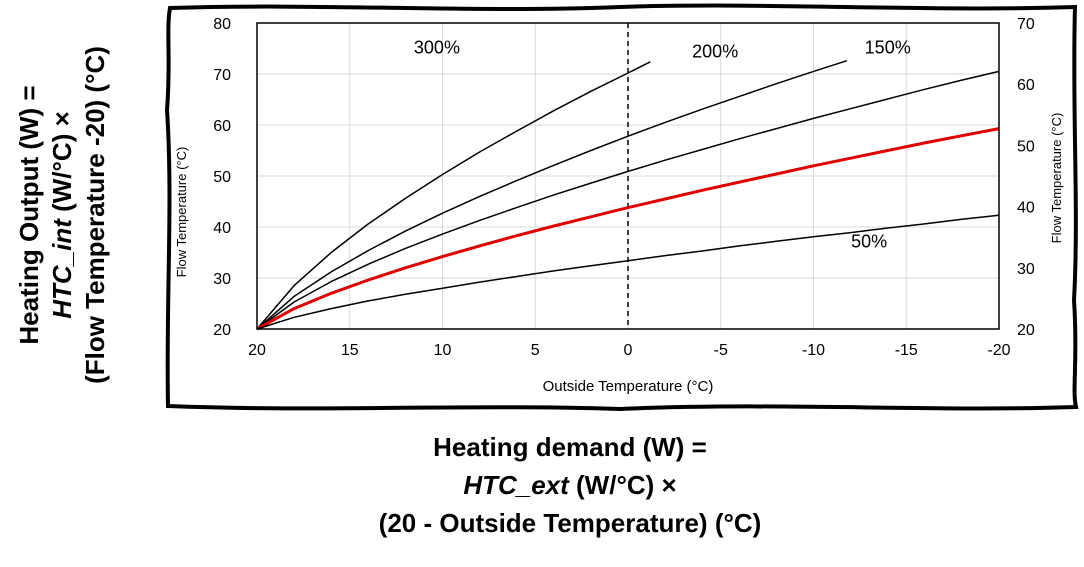  What do you see at coordinates (869, 241) in the screenshot?
I see `series-label-50pct: 50%` at bounding box center [869, 241].